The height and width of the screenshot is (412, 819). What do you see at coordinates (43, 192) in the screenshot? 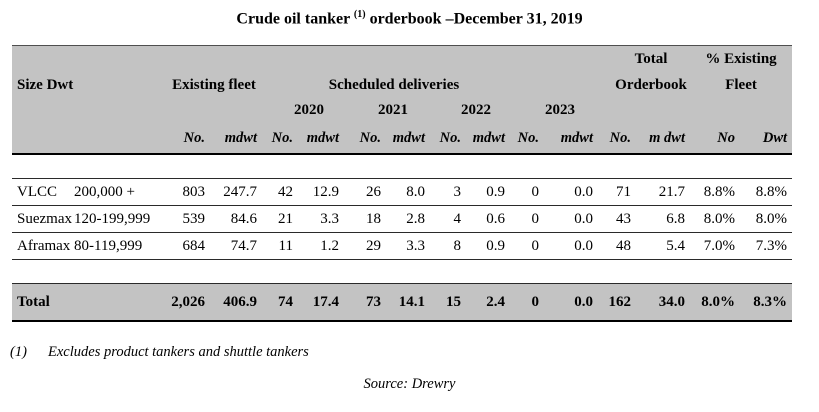
I see `cell-size: VLCC` at bounding box center [43, 192].